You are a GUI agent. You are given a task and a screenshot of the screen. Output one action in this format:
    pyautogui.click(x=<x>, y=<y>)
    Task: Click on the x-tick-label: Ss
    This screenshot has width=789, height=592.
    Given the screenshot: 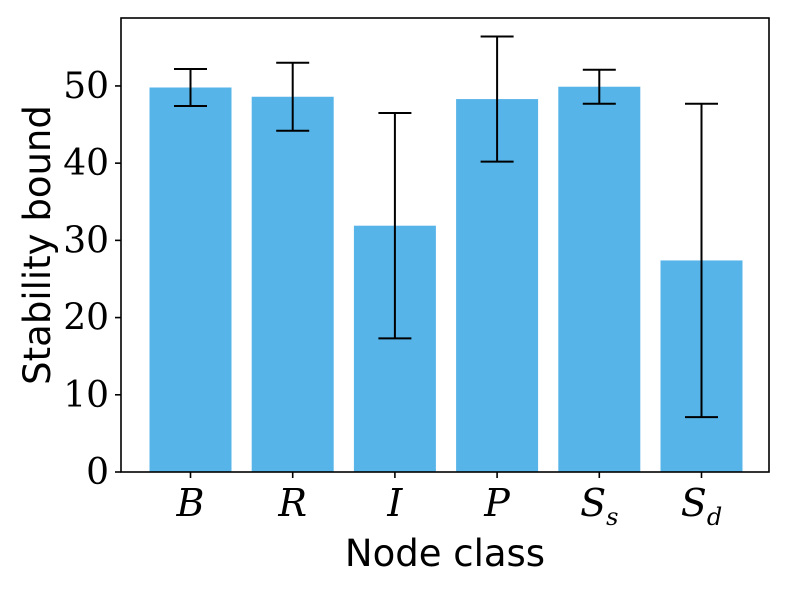 What is the action you would take?
    pyautogui.click(x=599, y=506)
    